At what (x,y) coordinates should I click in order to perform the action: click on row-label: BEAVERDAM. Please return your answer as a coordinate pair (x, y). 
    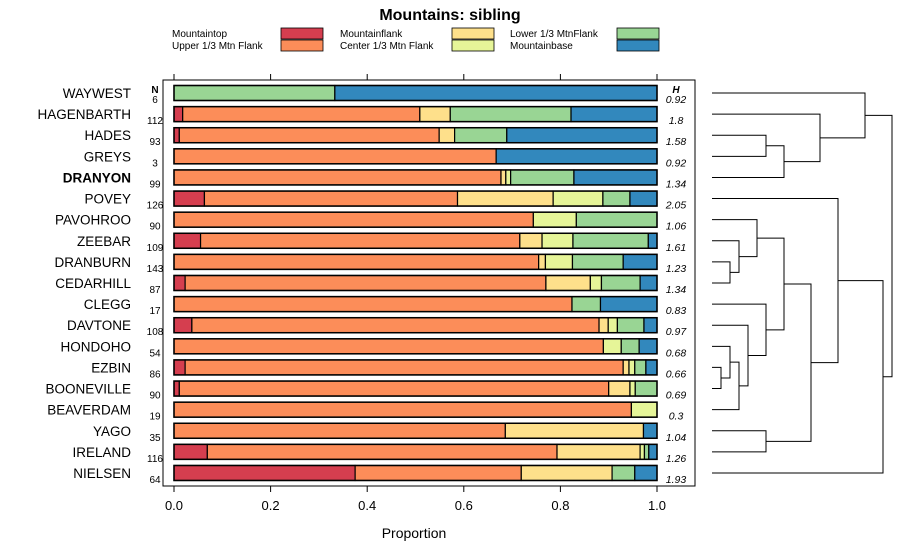
    Looking at the image, I should click on (89, 410).